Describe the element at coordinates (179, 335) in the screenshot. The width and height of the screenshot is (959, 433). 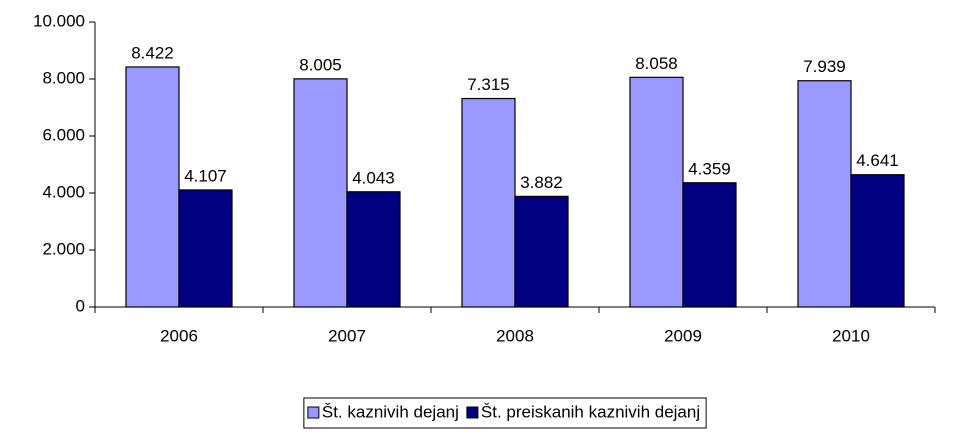
I see `x-tick-label: 2006` at that location.